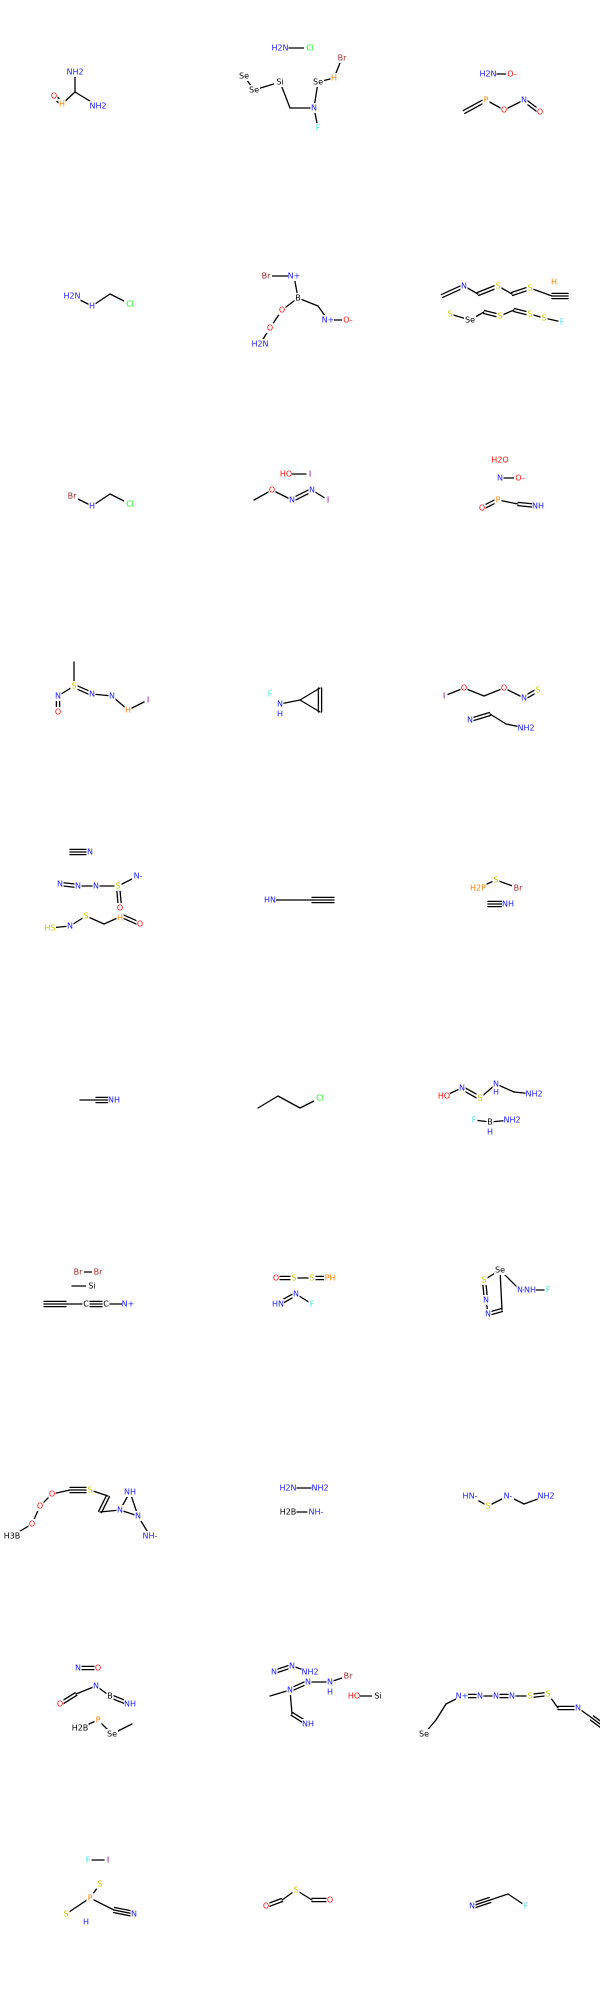 Image resolution: width=600 pixels, height=2000 pixels. What do you see at coordinates (130, 504) in the screenshot?
I see `atom-label: Cl` at bounding box center [130, 504].